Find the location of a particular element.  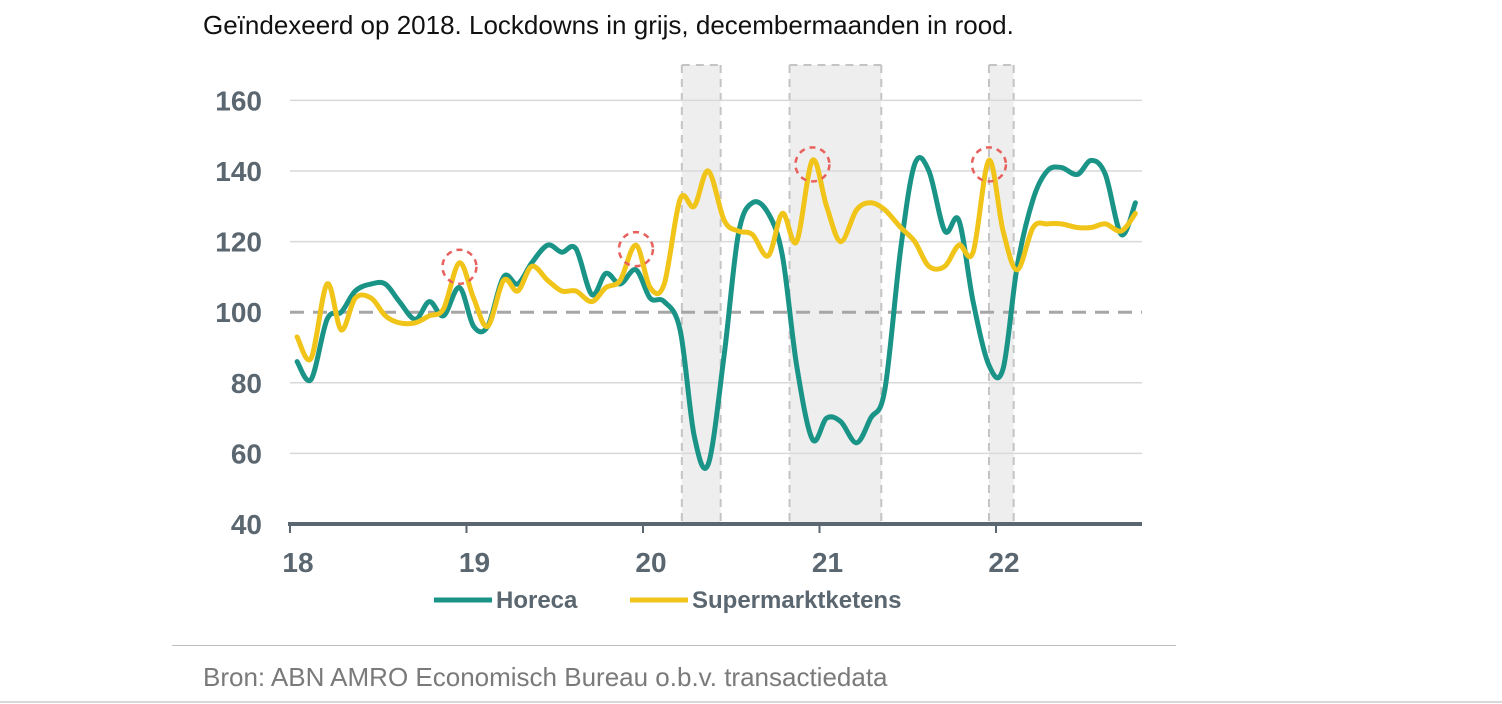

x-tick-label: 22 is located at coordinates (1003, 562).